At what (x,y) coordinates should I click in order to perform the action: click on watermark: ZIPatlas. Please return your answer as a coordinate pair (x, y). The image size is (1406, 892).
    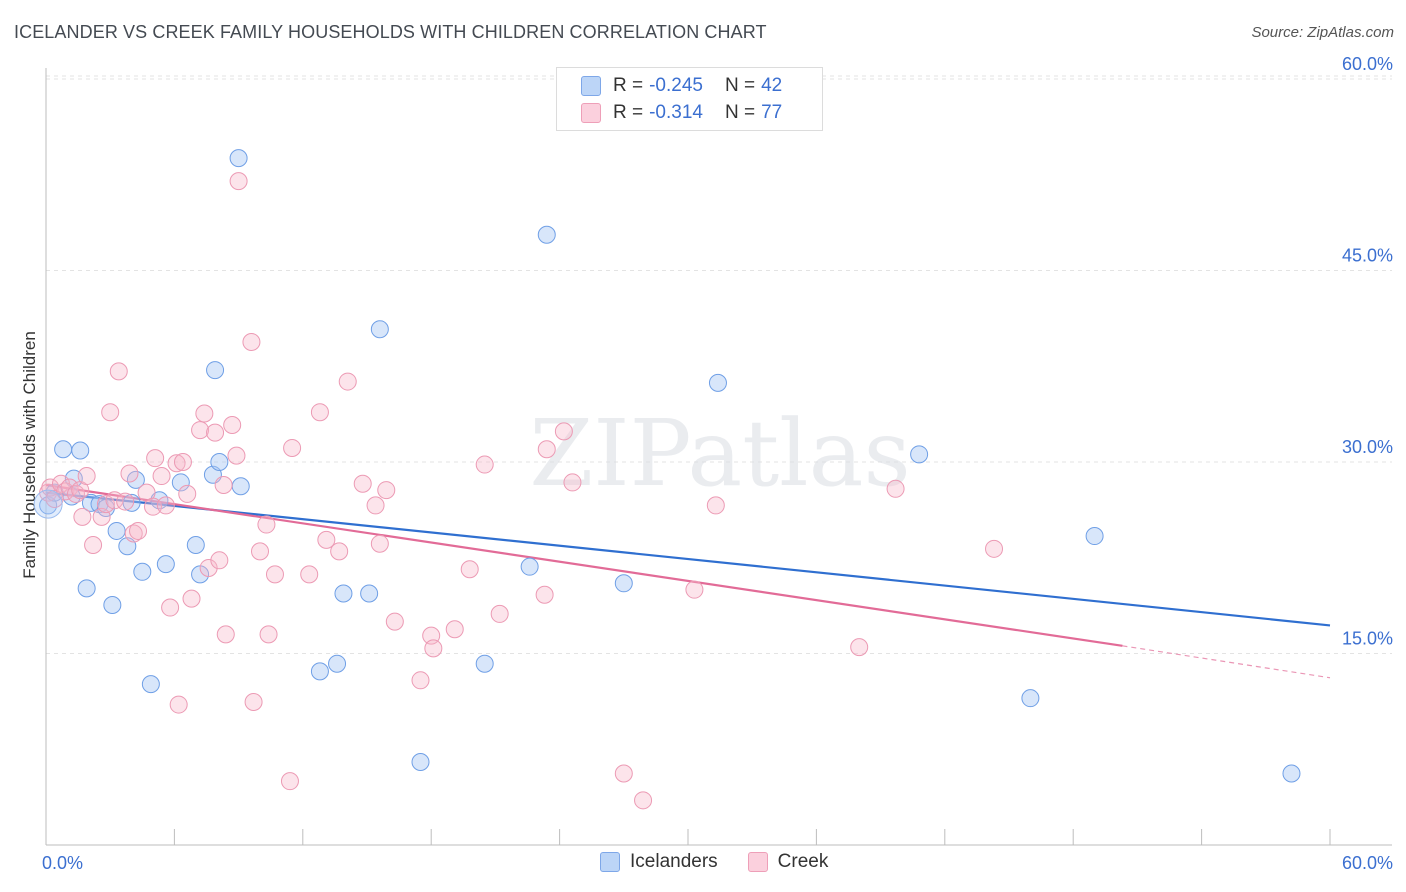
    Looking at the image, I should click on (719, 453).